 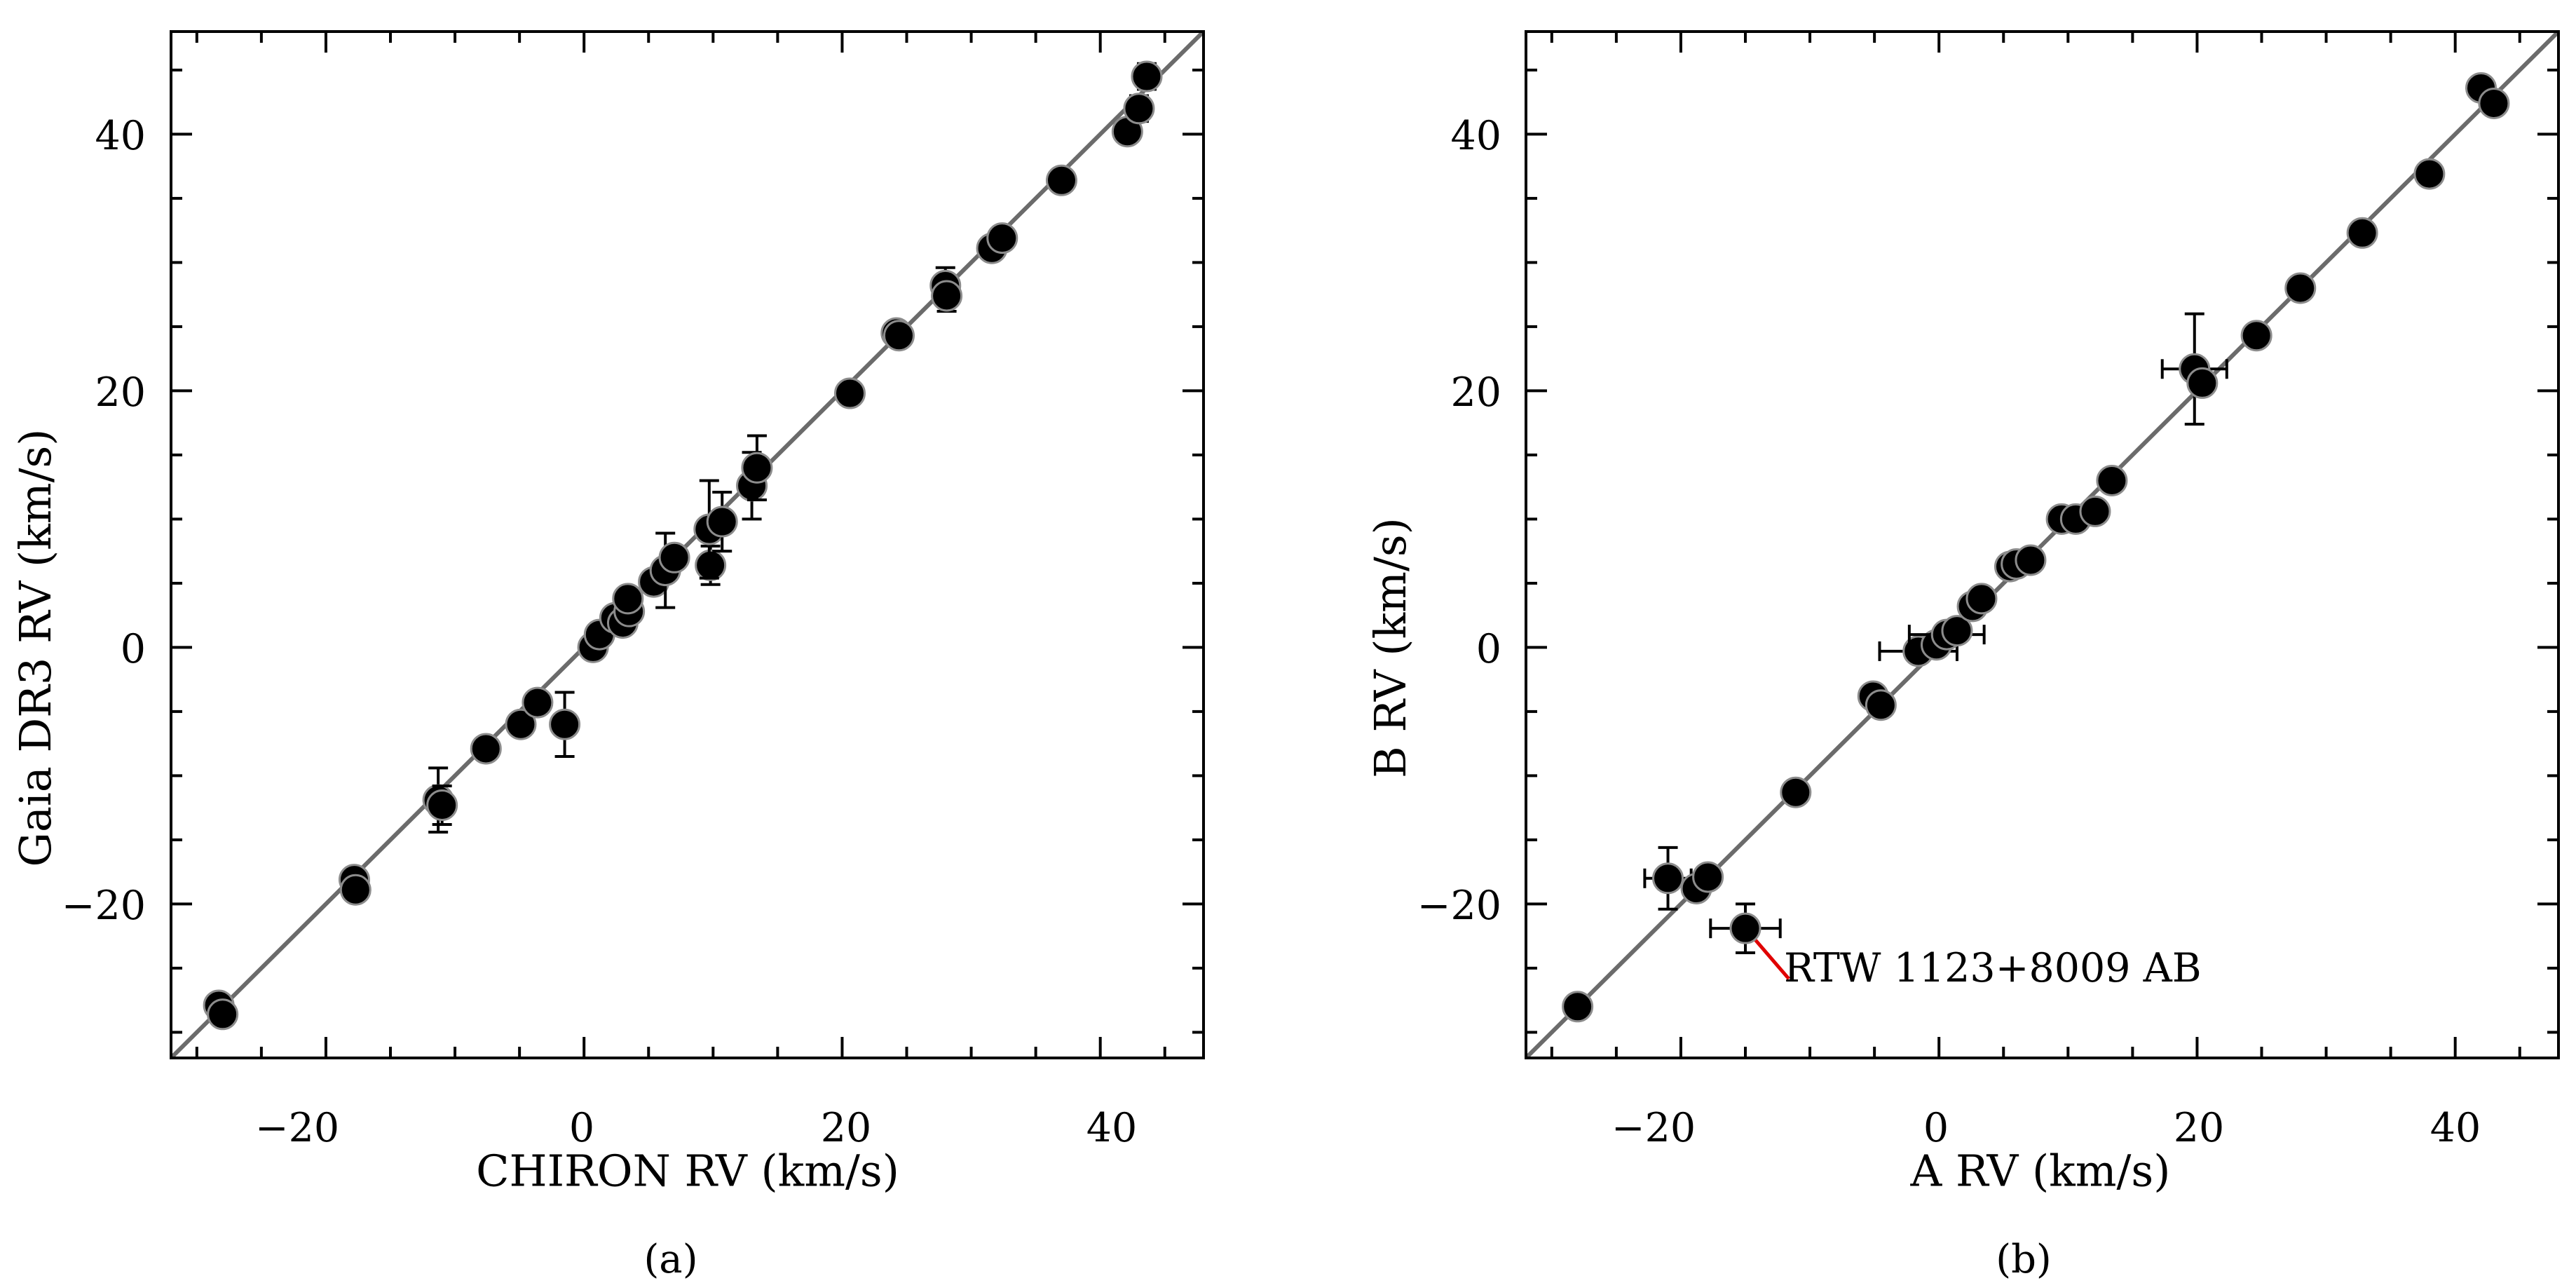 I want to click on panel-b-ytick-label: 20, so click(x=1475, y=392).